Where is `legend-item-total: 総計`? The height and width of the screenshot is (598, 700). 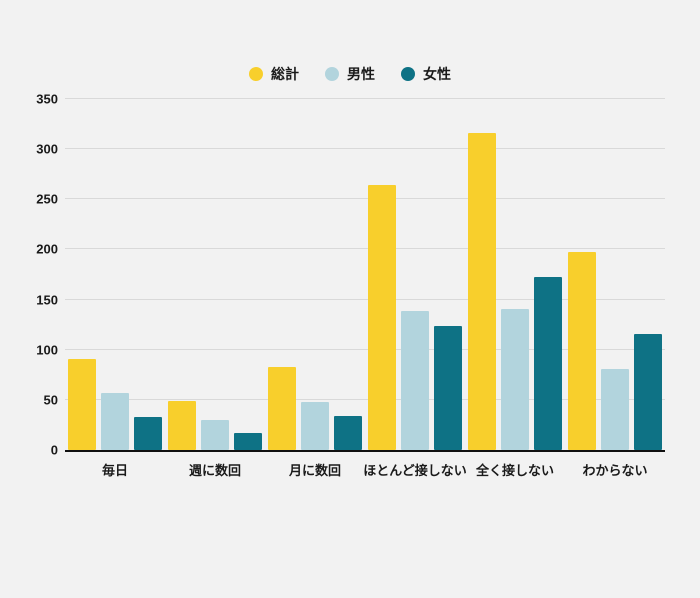 legend-item-total: 総計 is located at coordinates (274, 74).